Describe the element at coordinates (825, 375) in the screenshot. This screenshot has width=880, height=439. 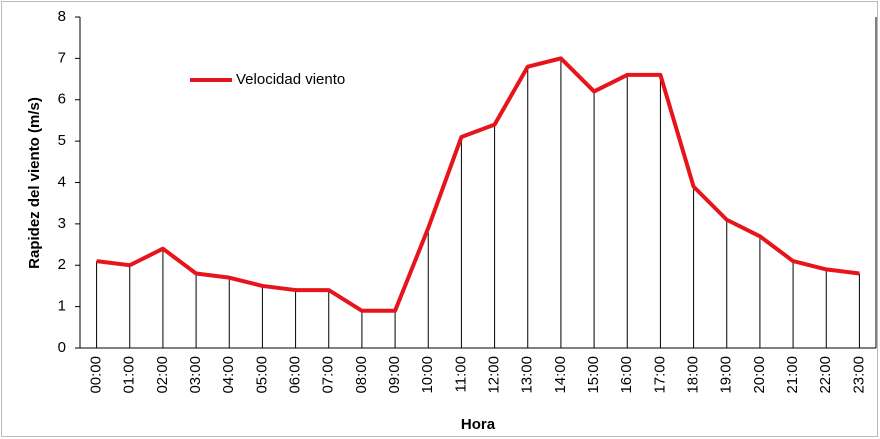
I see `x-tick-label: 22:00` at that location.